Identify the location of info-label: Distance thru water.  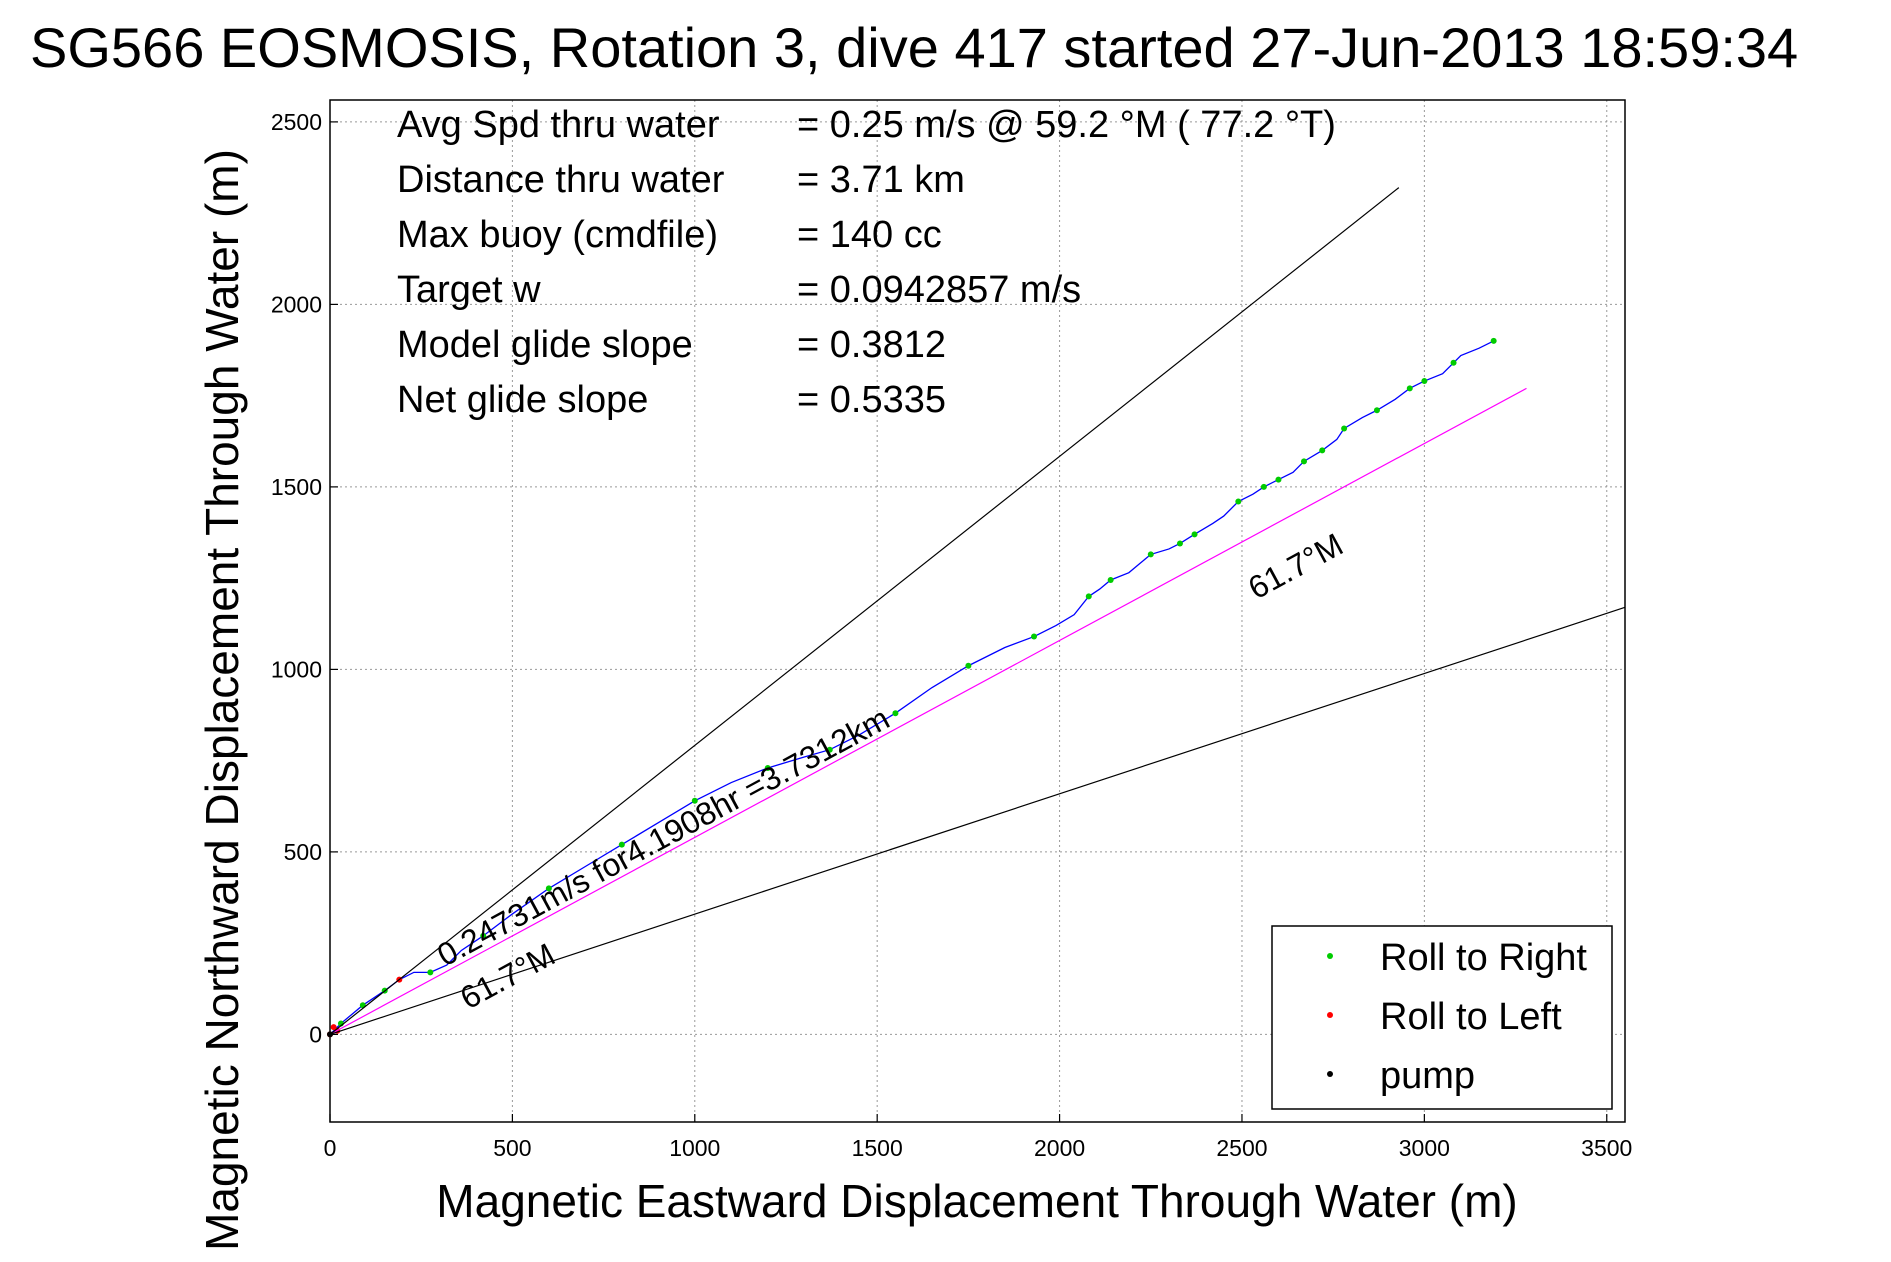
(561, 180).